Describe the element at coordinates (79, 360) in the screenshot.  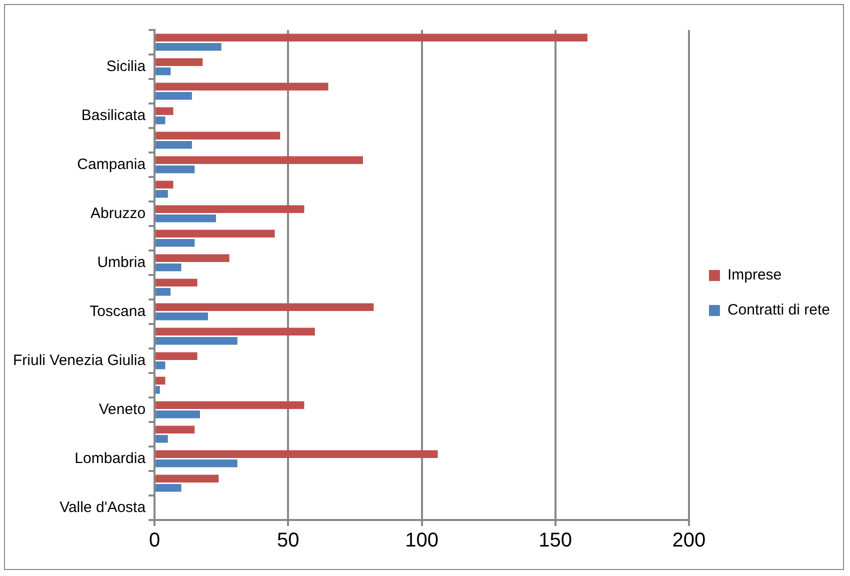
I see `y-tick-label: Friuli Venezia Giulia` at that location.